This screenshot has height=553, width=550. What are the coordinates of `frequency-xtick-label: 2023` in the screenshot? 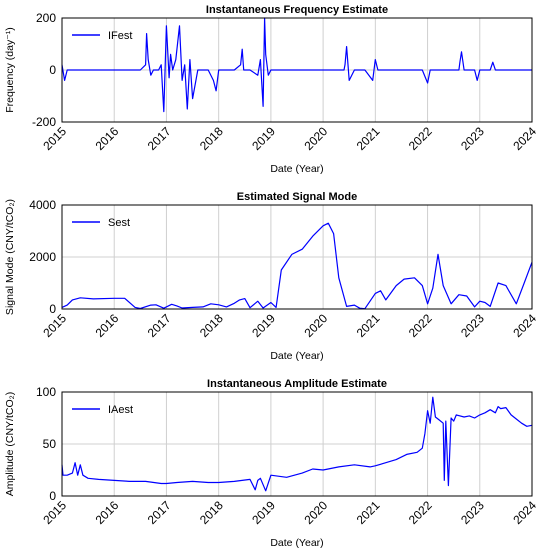 It's located at (472, 138).